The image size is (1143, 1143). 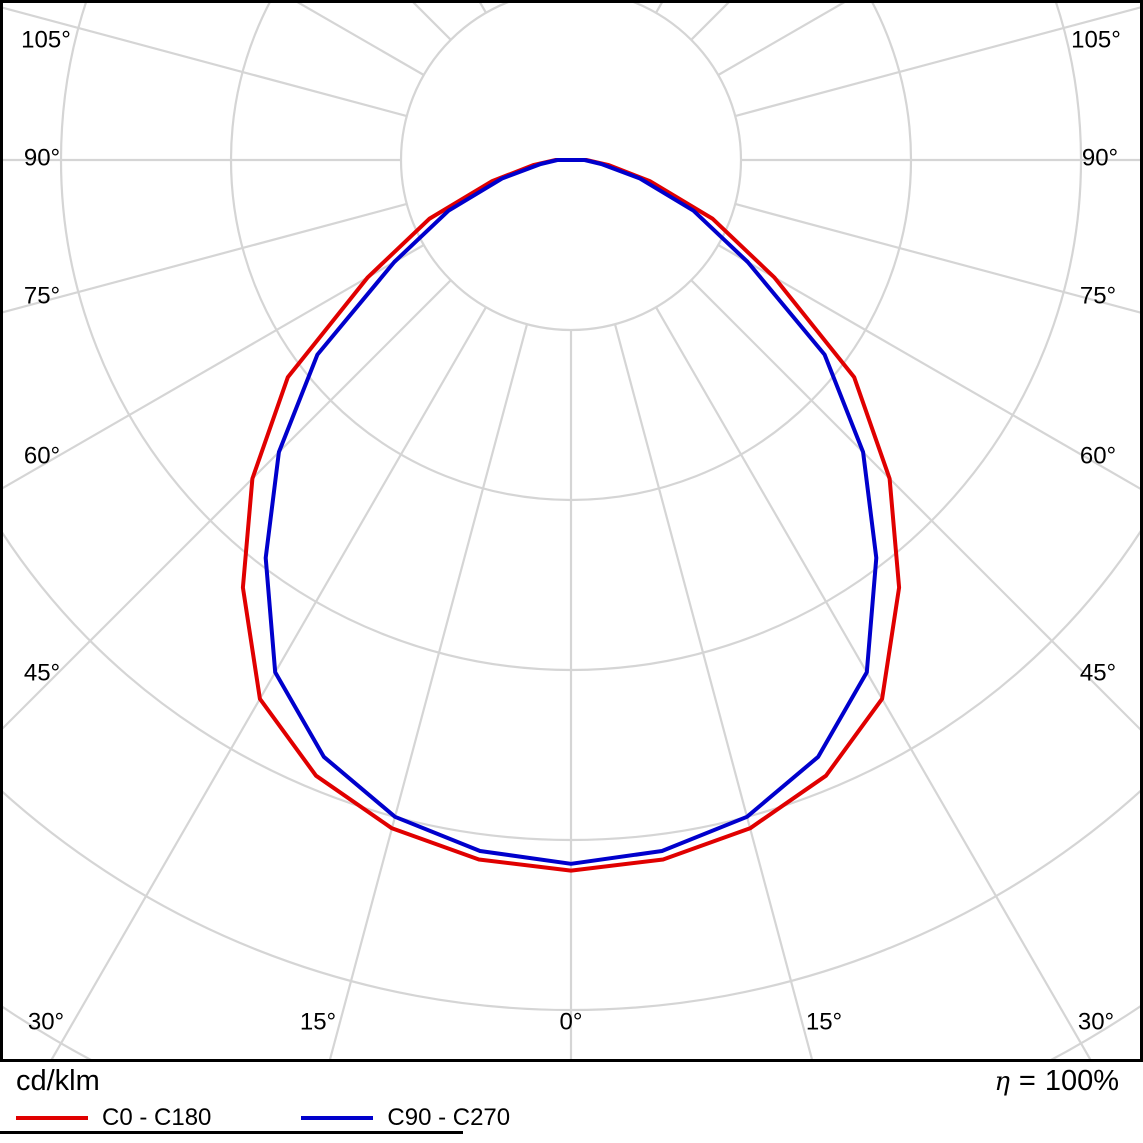 What do you see at coordinates (571, 1022) in the screenshot?
I see `angle-label: 0°` at bounding box center [571, 1022].